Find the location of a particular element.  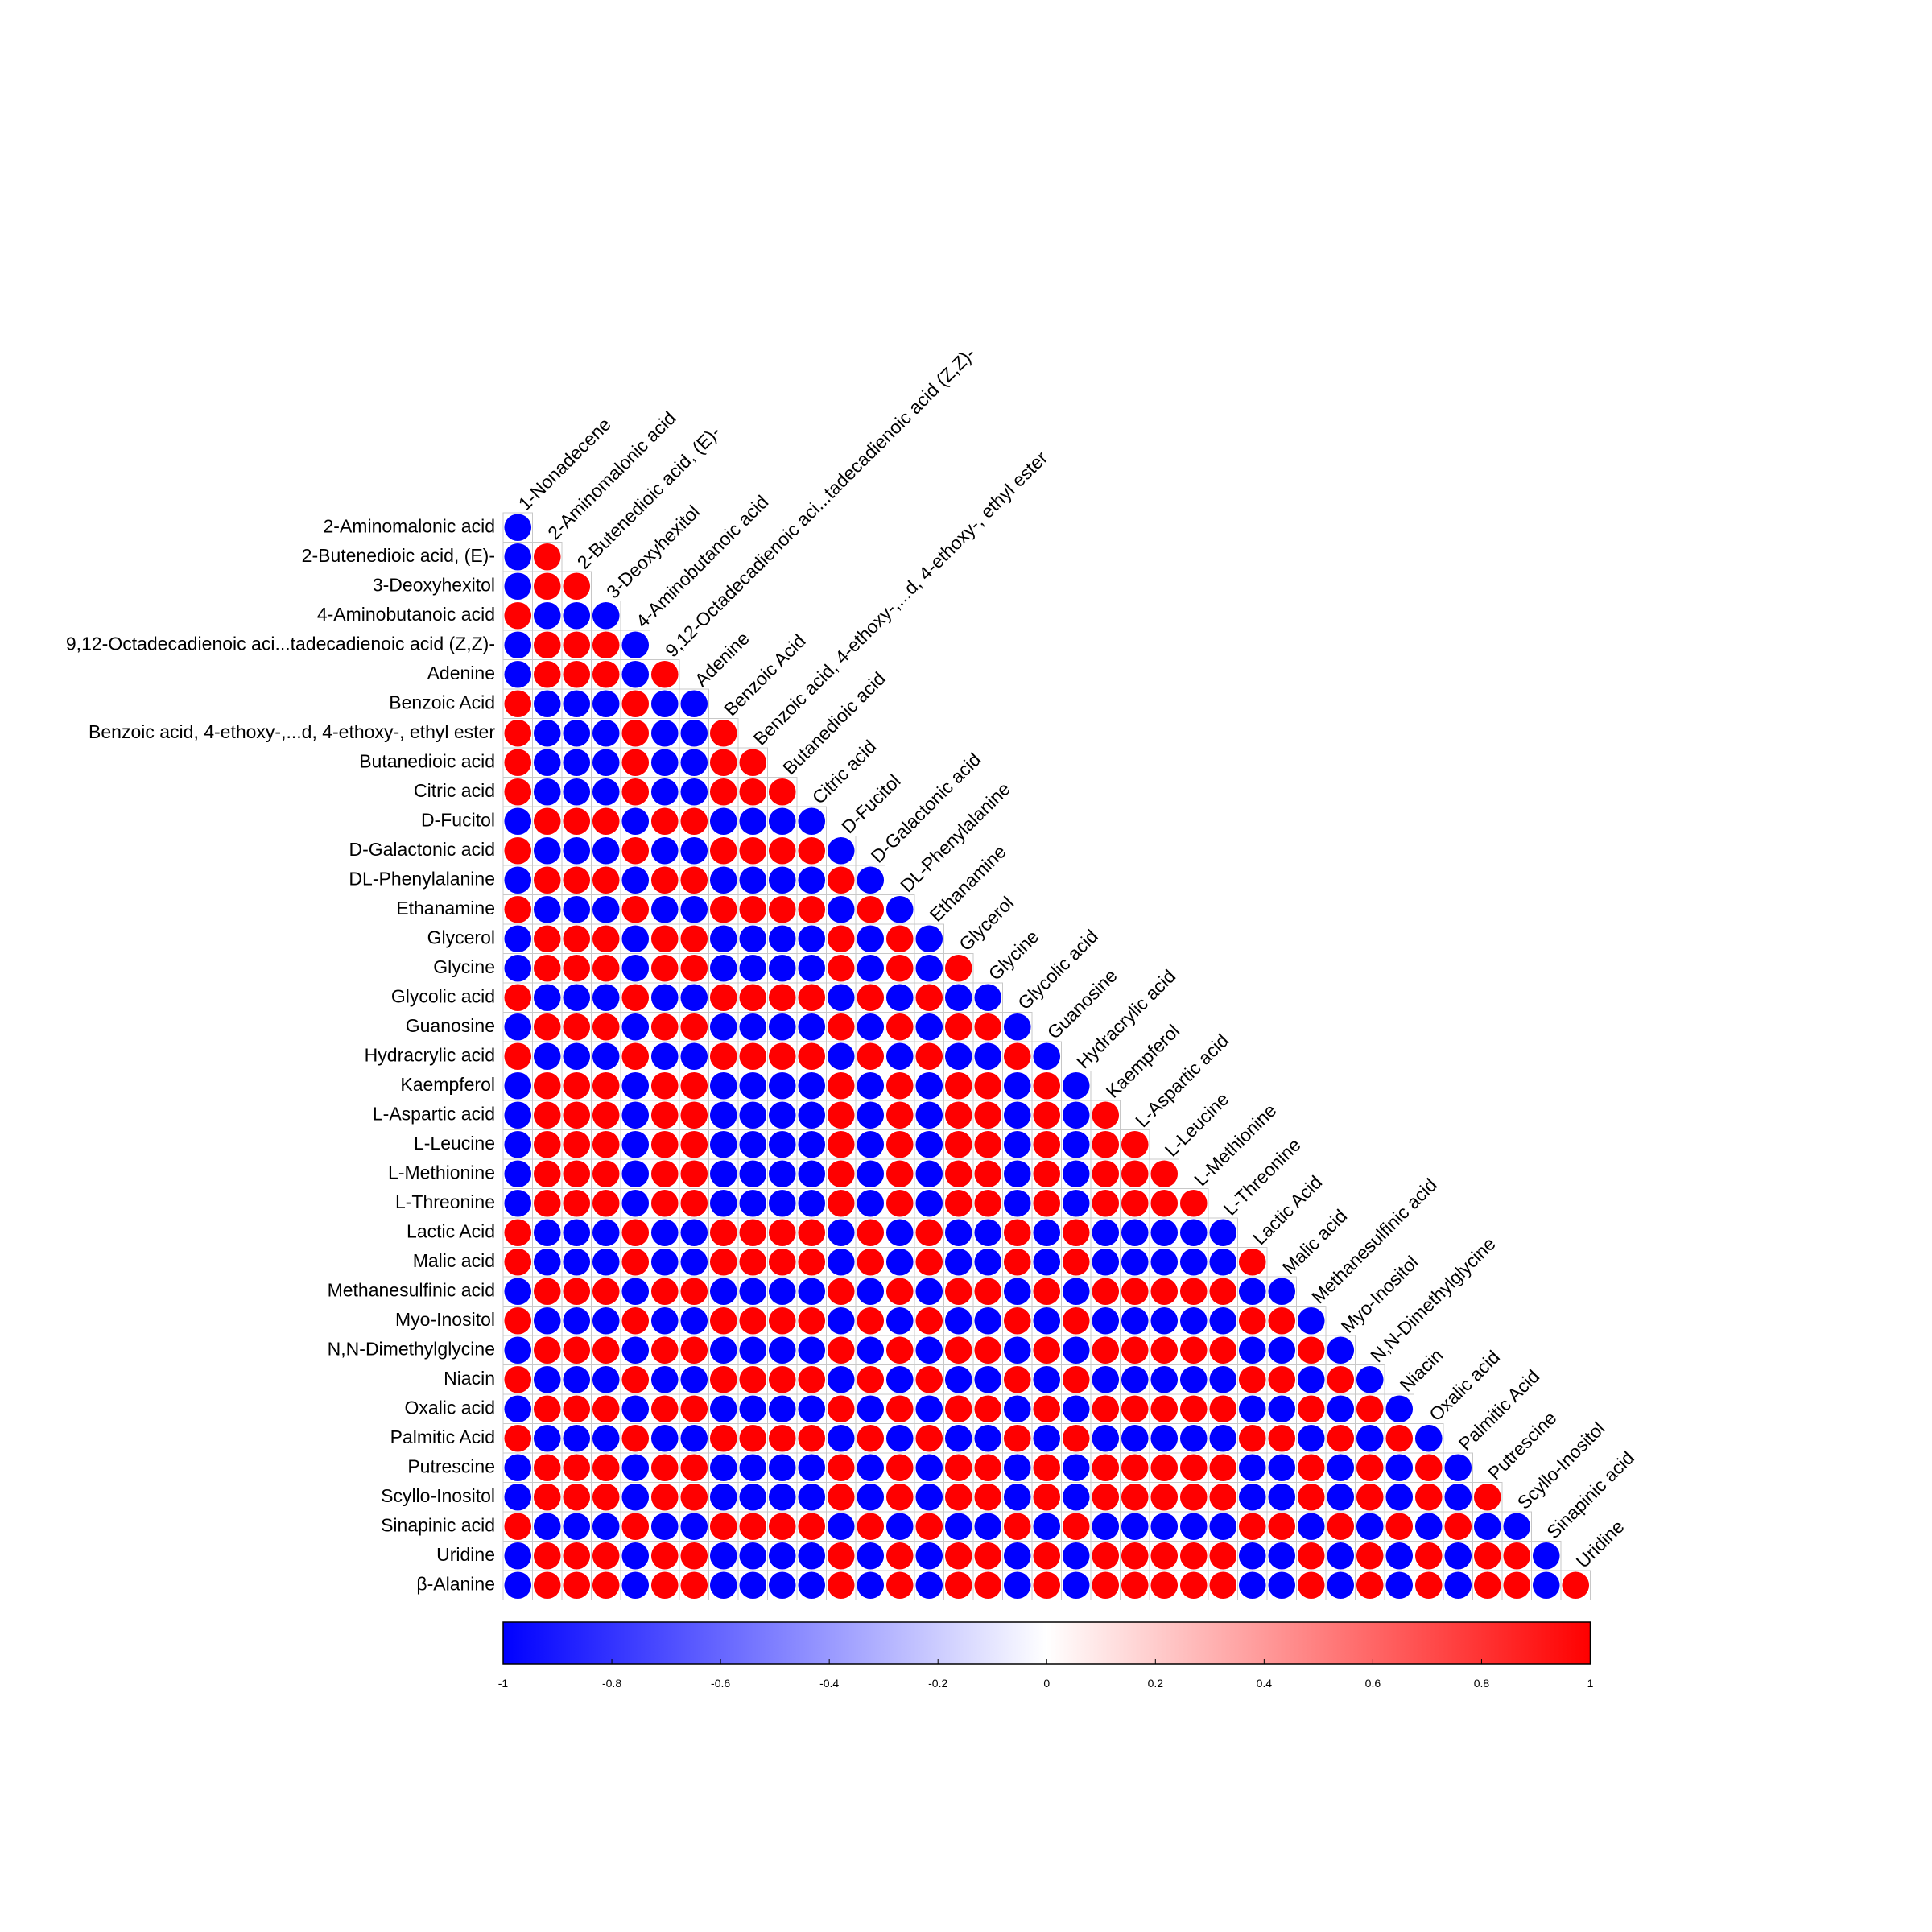

row-label: 3-Deoxyhexitol is located at coordinates (434, 584).